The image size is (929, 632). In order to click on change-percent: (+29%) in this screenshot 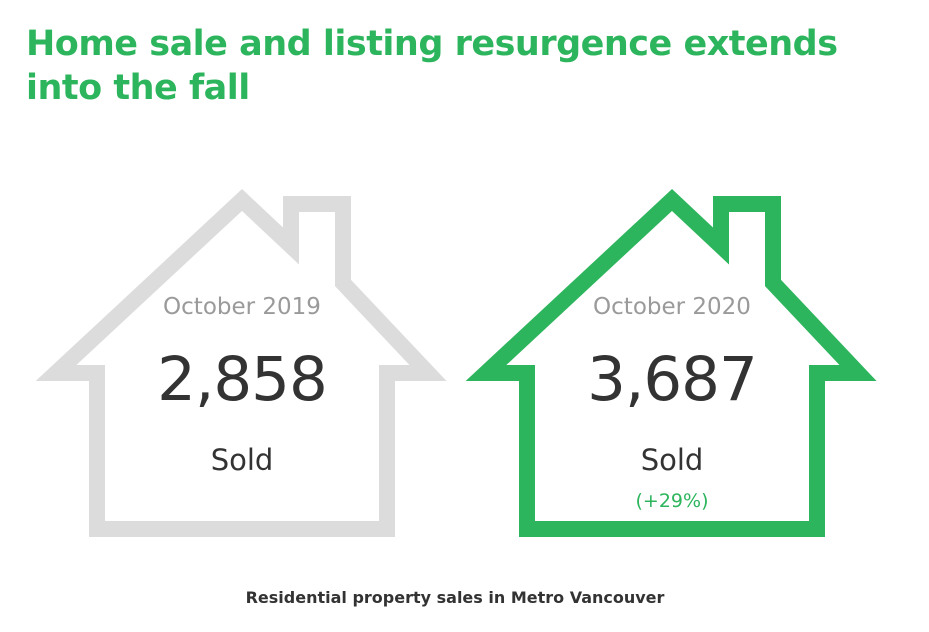, I will do `click(672, 501)`.